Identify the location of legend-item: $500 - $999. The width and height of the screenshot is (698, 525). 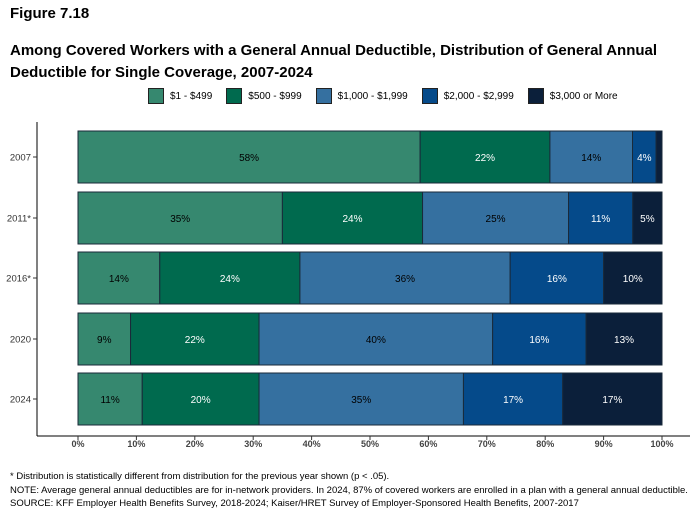
(264, 96).